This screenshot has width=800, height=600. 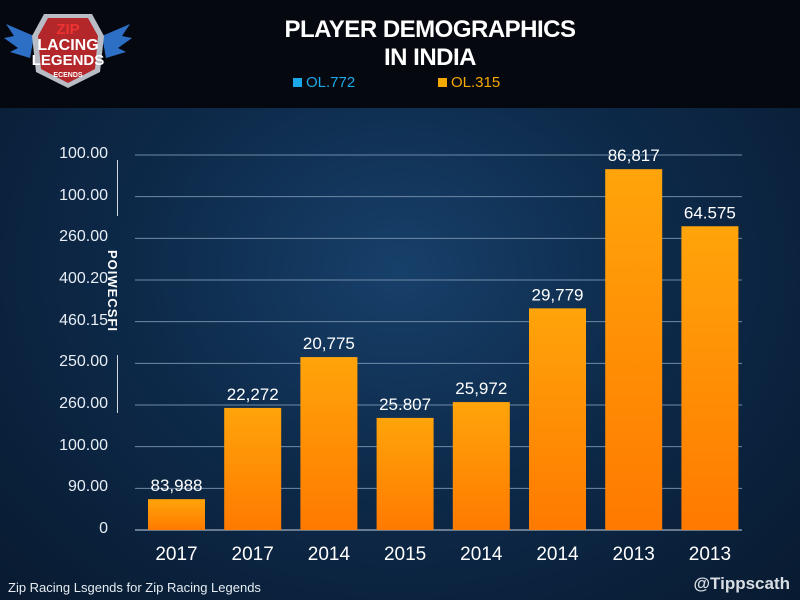 I want to click on data-label: 29,779, so click(x=558, y=294).